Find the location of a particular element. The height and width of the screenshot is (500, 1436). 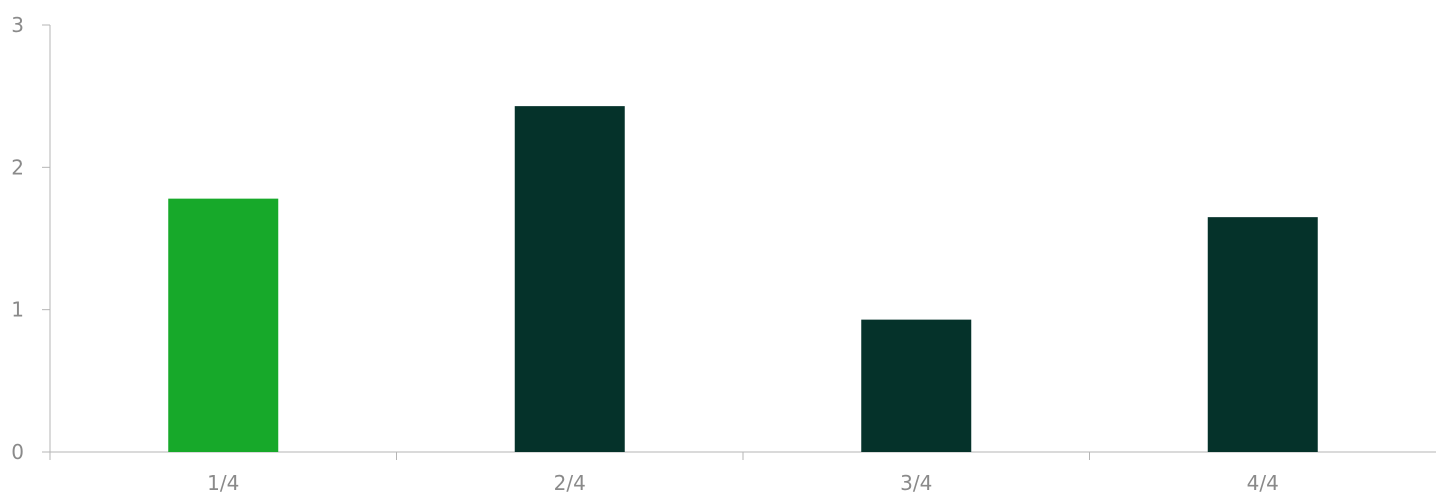

y-tick-labels: 0 1 2 3 is located at coordinates (17, 238).